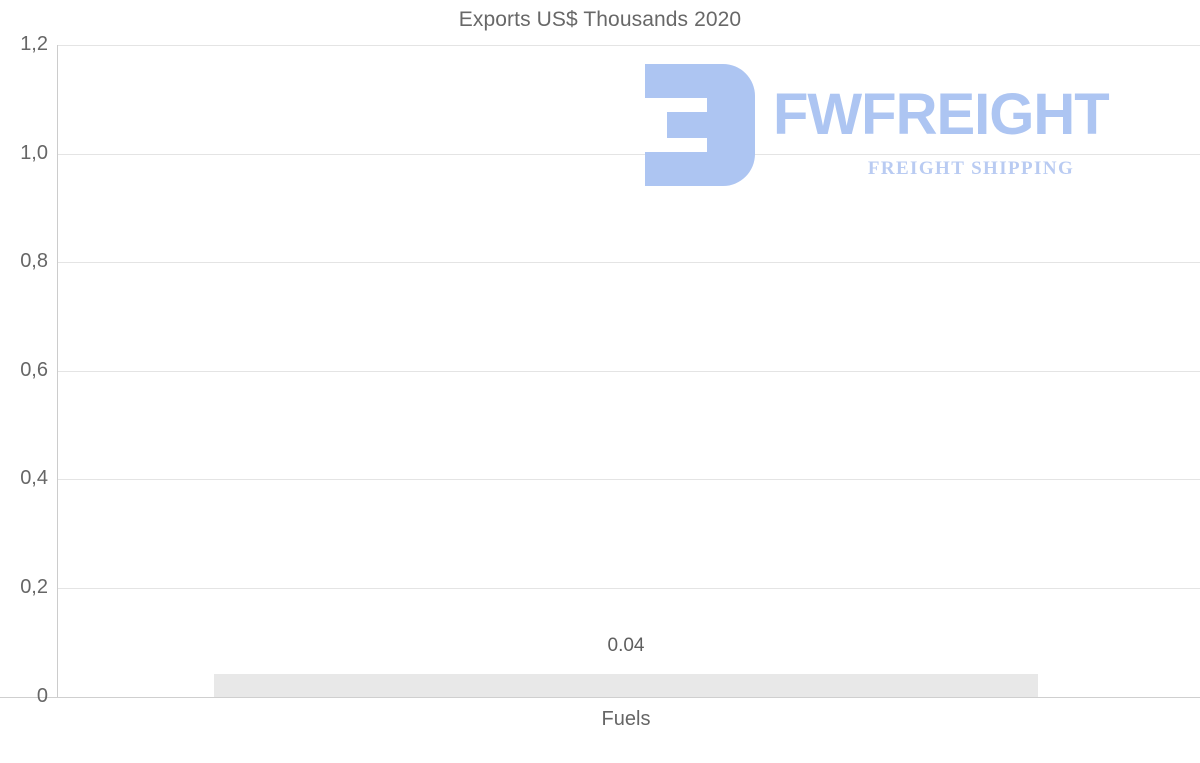 The image size is (1200, 763). What do you see at coordinates (34, 370) in the screenshot?
I see `y-tick-label-0-6: 0,6` at bounding box center [34, 370].